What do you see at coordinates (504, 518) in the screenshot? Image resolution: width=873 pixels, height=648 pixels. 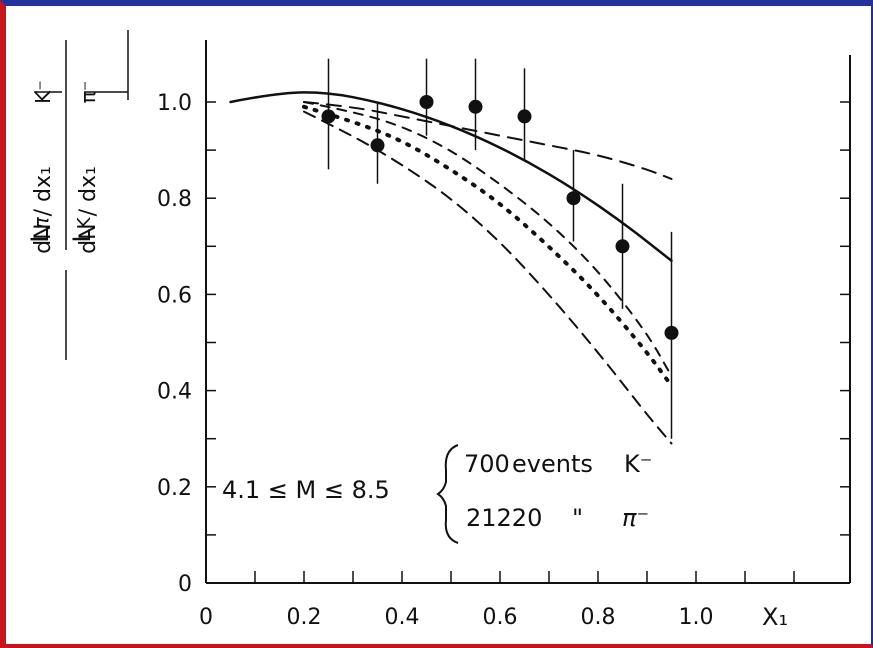 I see `annotation-line2-count: 21220` at bounding box center [504, 518].